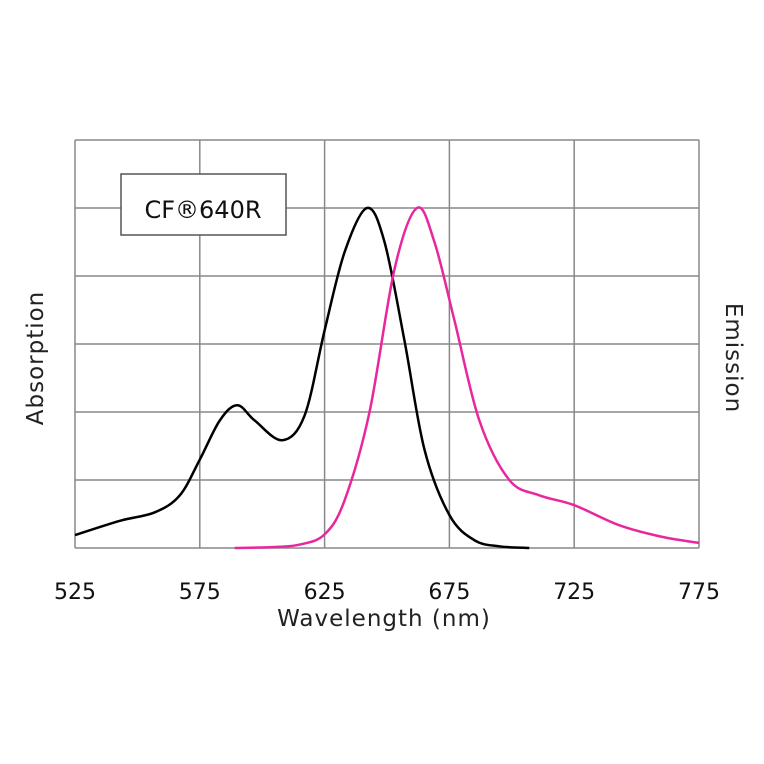  What do you see at coordinates (387, 592) in the screenshot?
I see `x-tick-labels: 525 575 625 675 725 775` at bounding box center [387, 592].